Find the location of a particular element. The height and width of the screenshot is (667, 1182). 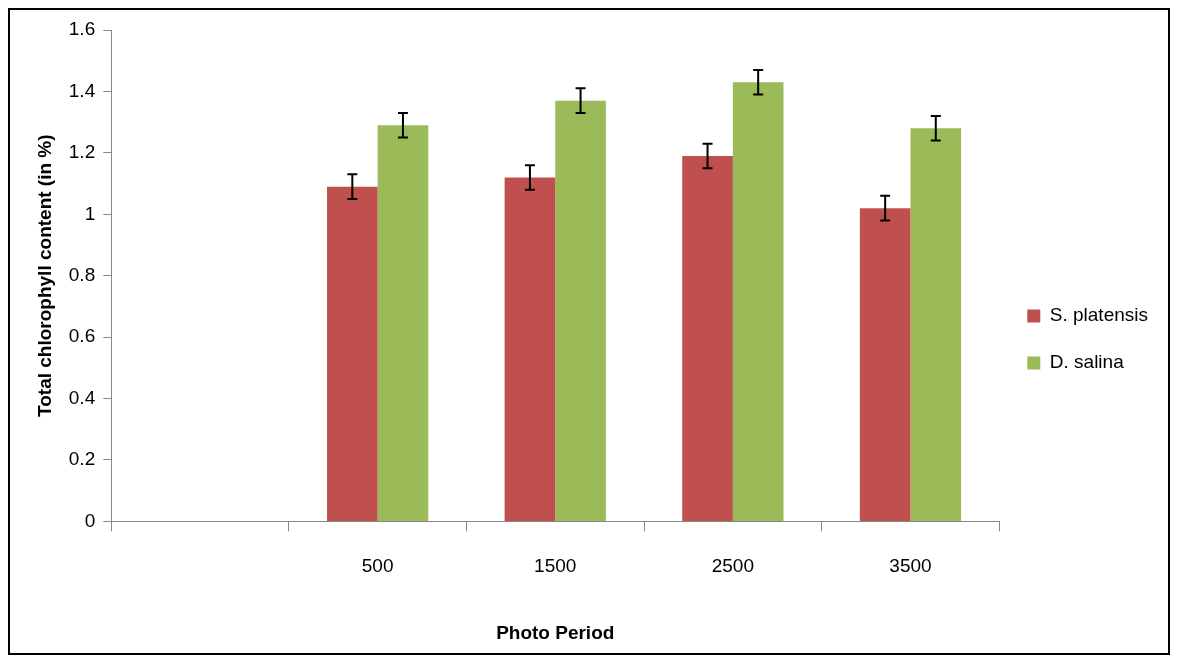

legend-label: D. salina is located at coordinates (1087, 362).